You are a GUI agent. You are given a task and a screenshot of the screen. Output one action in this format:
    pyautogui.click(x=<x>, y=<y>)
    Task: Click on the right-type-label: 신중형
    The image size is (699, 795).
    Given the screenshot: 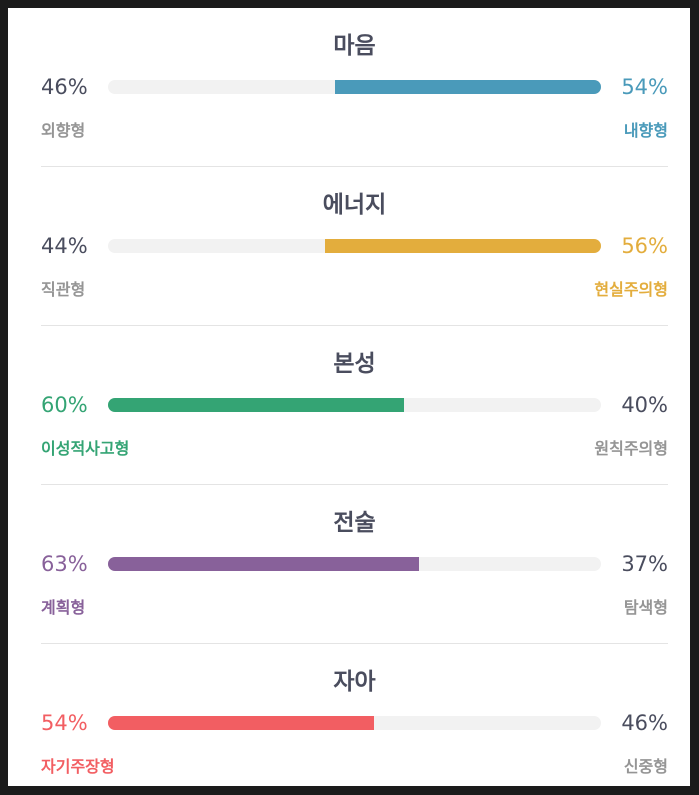 What is the action you would take?
    pyautogui.click(x=645, y=766)
    